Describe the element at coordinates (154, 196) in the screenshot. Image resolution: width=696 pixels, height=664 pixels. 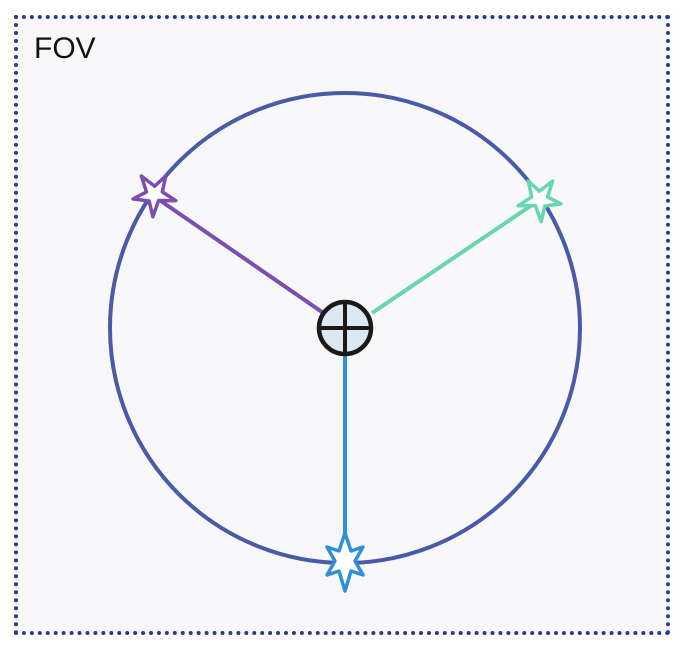
I see `purple-star-icon` at that location.